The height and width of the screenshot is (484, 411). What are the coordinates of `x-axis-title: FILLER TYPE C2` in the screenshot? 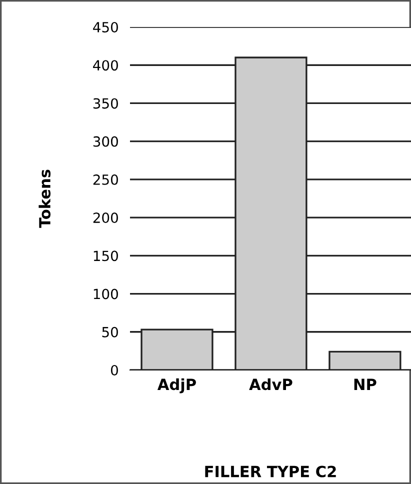 It's located at (270, 472).